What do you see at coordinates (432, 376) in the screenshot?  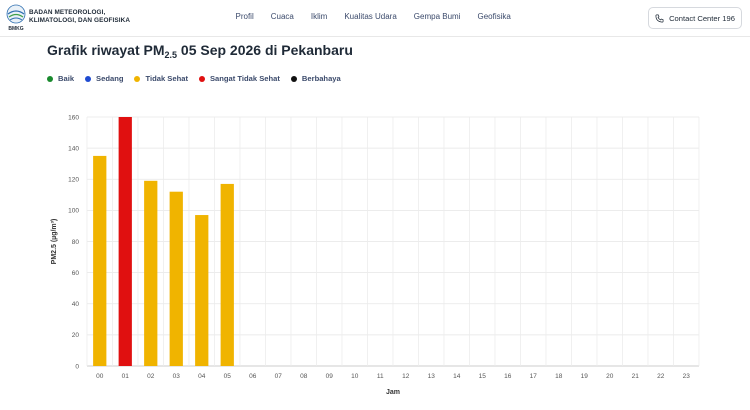 I see `x-tick-label: 13` at bounding box center [432, 376].